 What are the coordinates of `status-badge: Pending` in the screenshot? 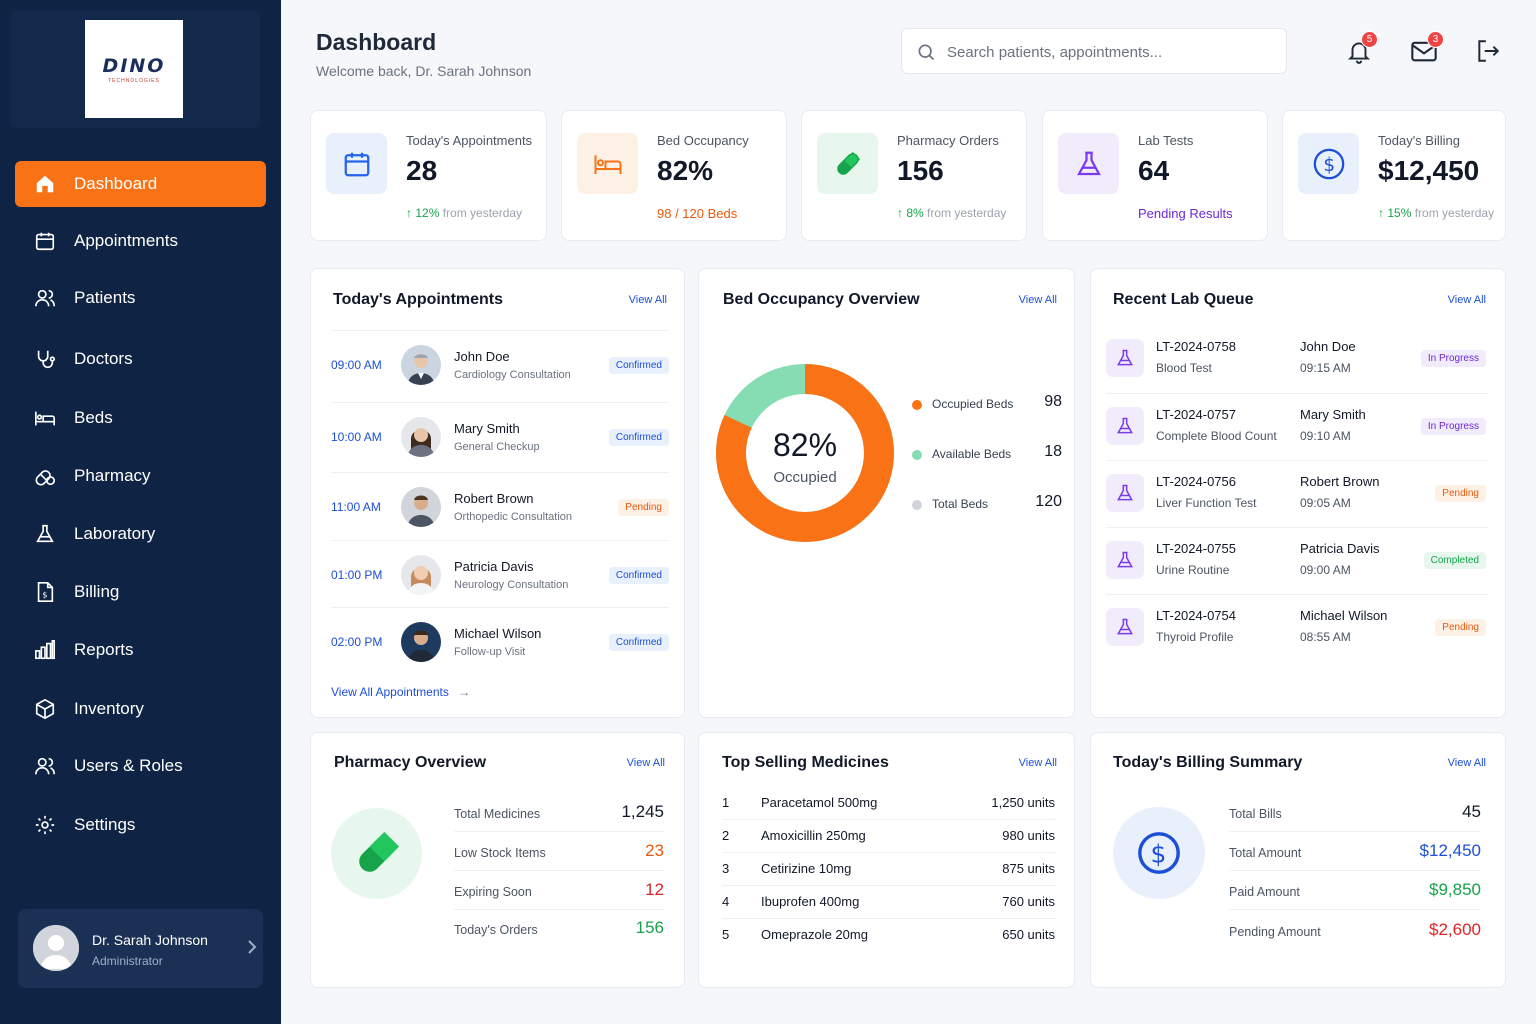 It's located at (1460, 493).